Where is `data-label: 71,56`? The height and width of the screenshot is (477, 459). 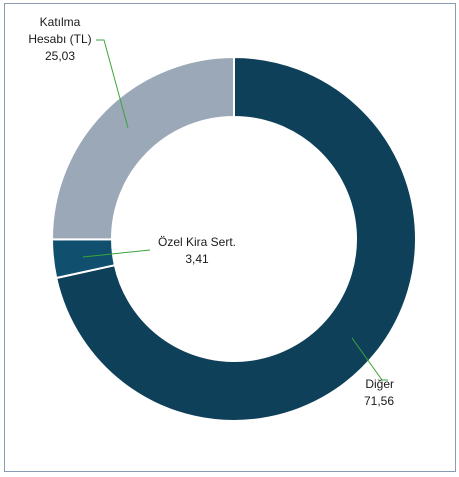
data-label: 71,56 is located at coordinates (379, 401).